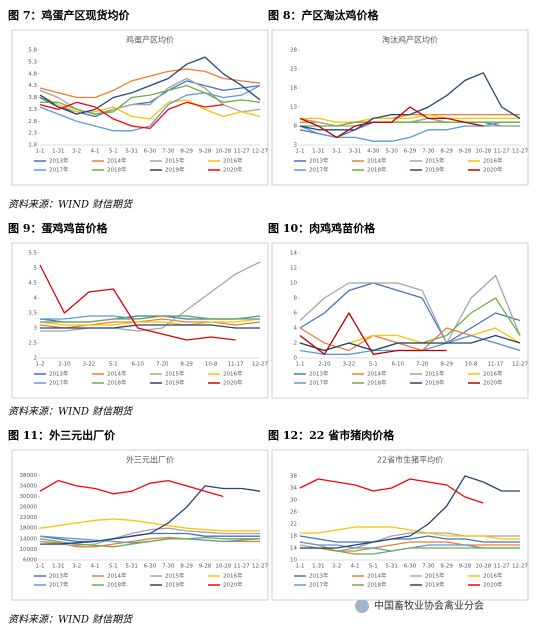 The height and width of the screenshot is (632, 540). Describe the element at coordinates (32, 86) in the screenshot. I see `y-tick-label: 4.3` at that location.